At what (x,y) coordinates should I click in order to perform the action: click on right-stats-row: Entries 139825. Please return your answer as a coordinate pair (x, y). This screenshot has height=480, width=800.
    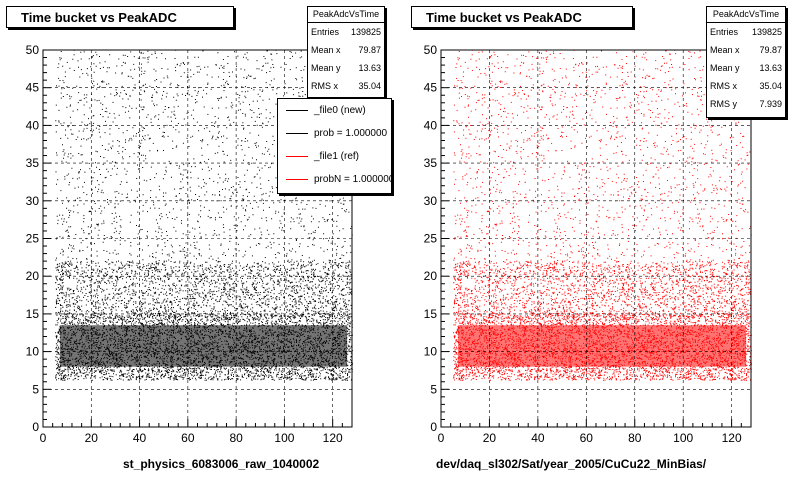
    Looking at the image, I should click on (746, 32).